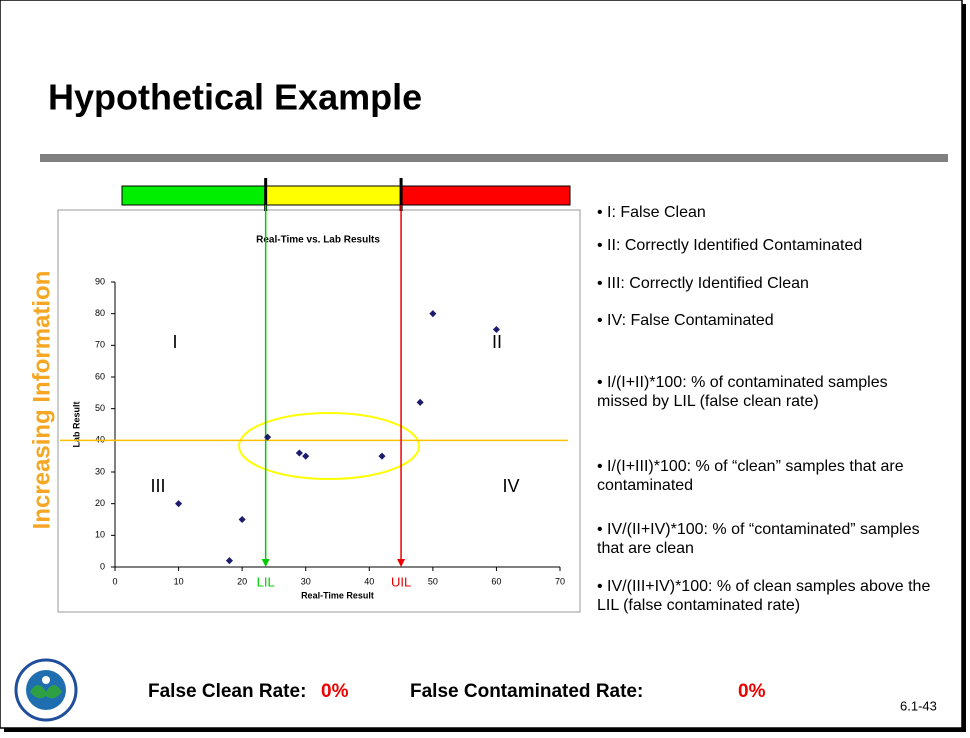  I want to click on side-label: Increasing Information, so click(41, 400).